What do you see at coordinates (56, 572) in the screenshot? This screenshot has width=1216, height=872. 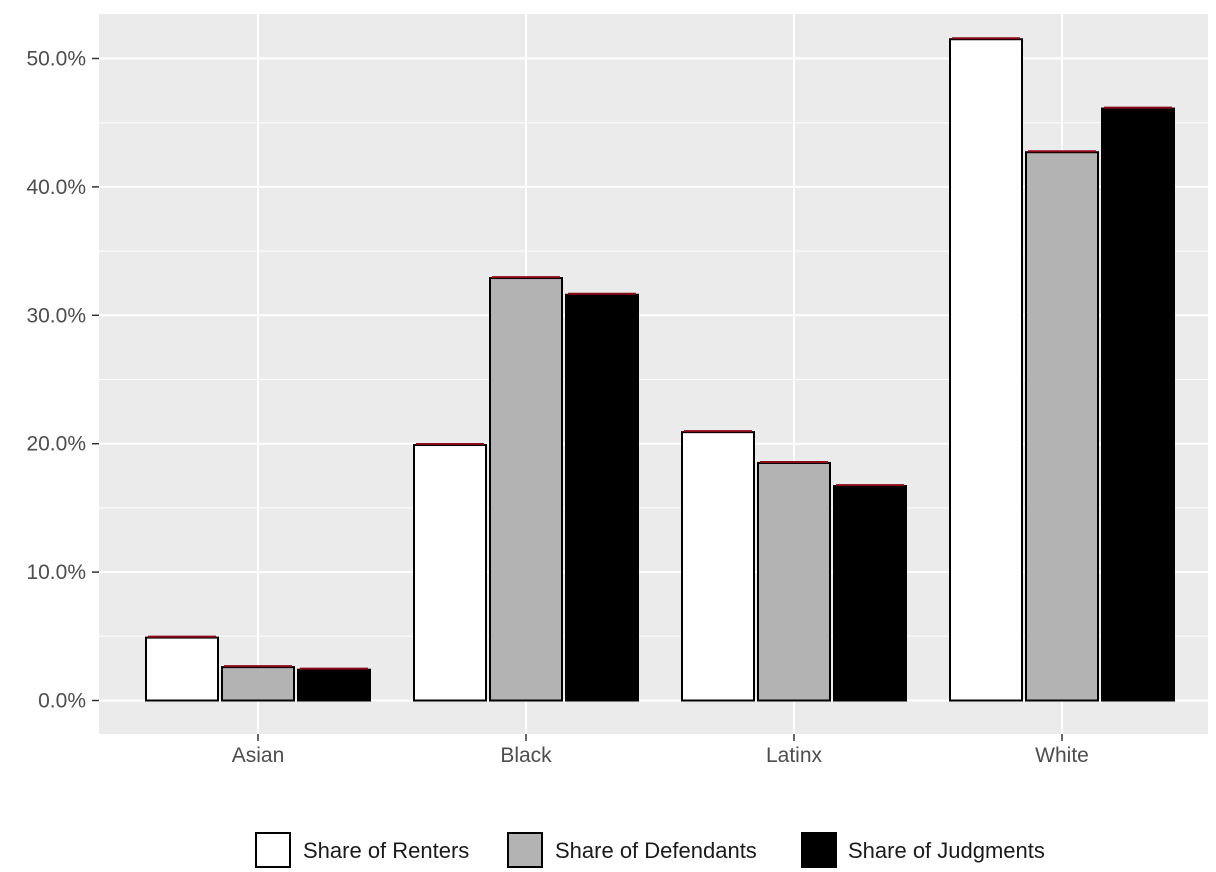 I see `y-tick-label: 10.0%` at bounding box center [56, 572].